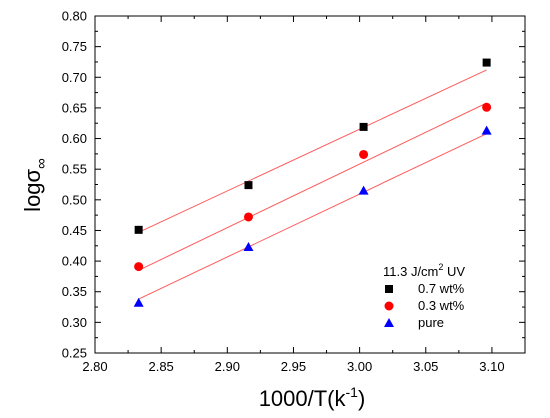  I want to click on legend-title: 11.3 J/cm2 UV, so click(424, 270).